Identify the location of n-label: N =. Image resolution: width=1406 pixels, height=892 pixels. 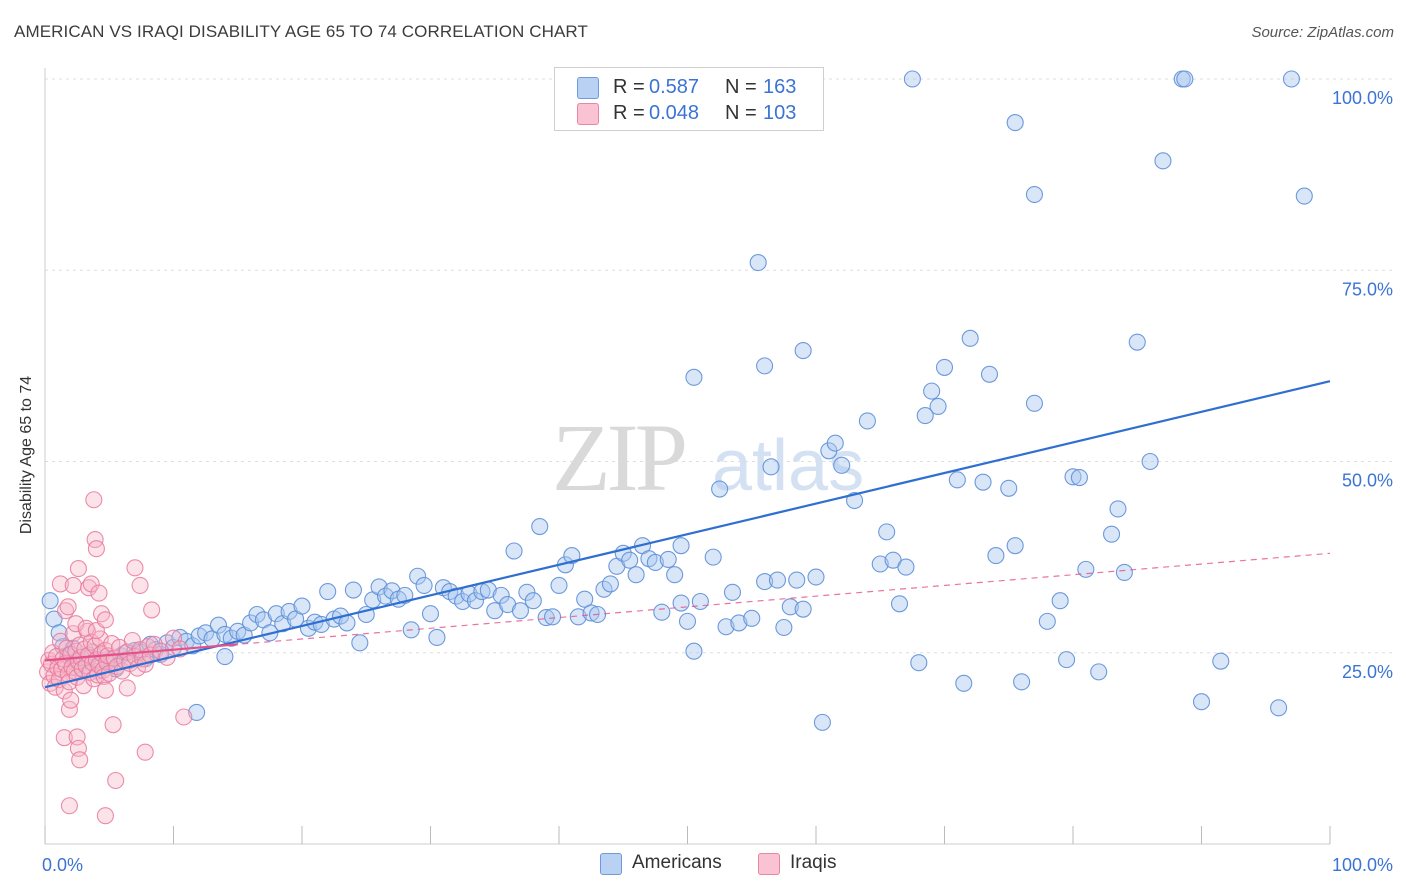
(741, 87).